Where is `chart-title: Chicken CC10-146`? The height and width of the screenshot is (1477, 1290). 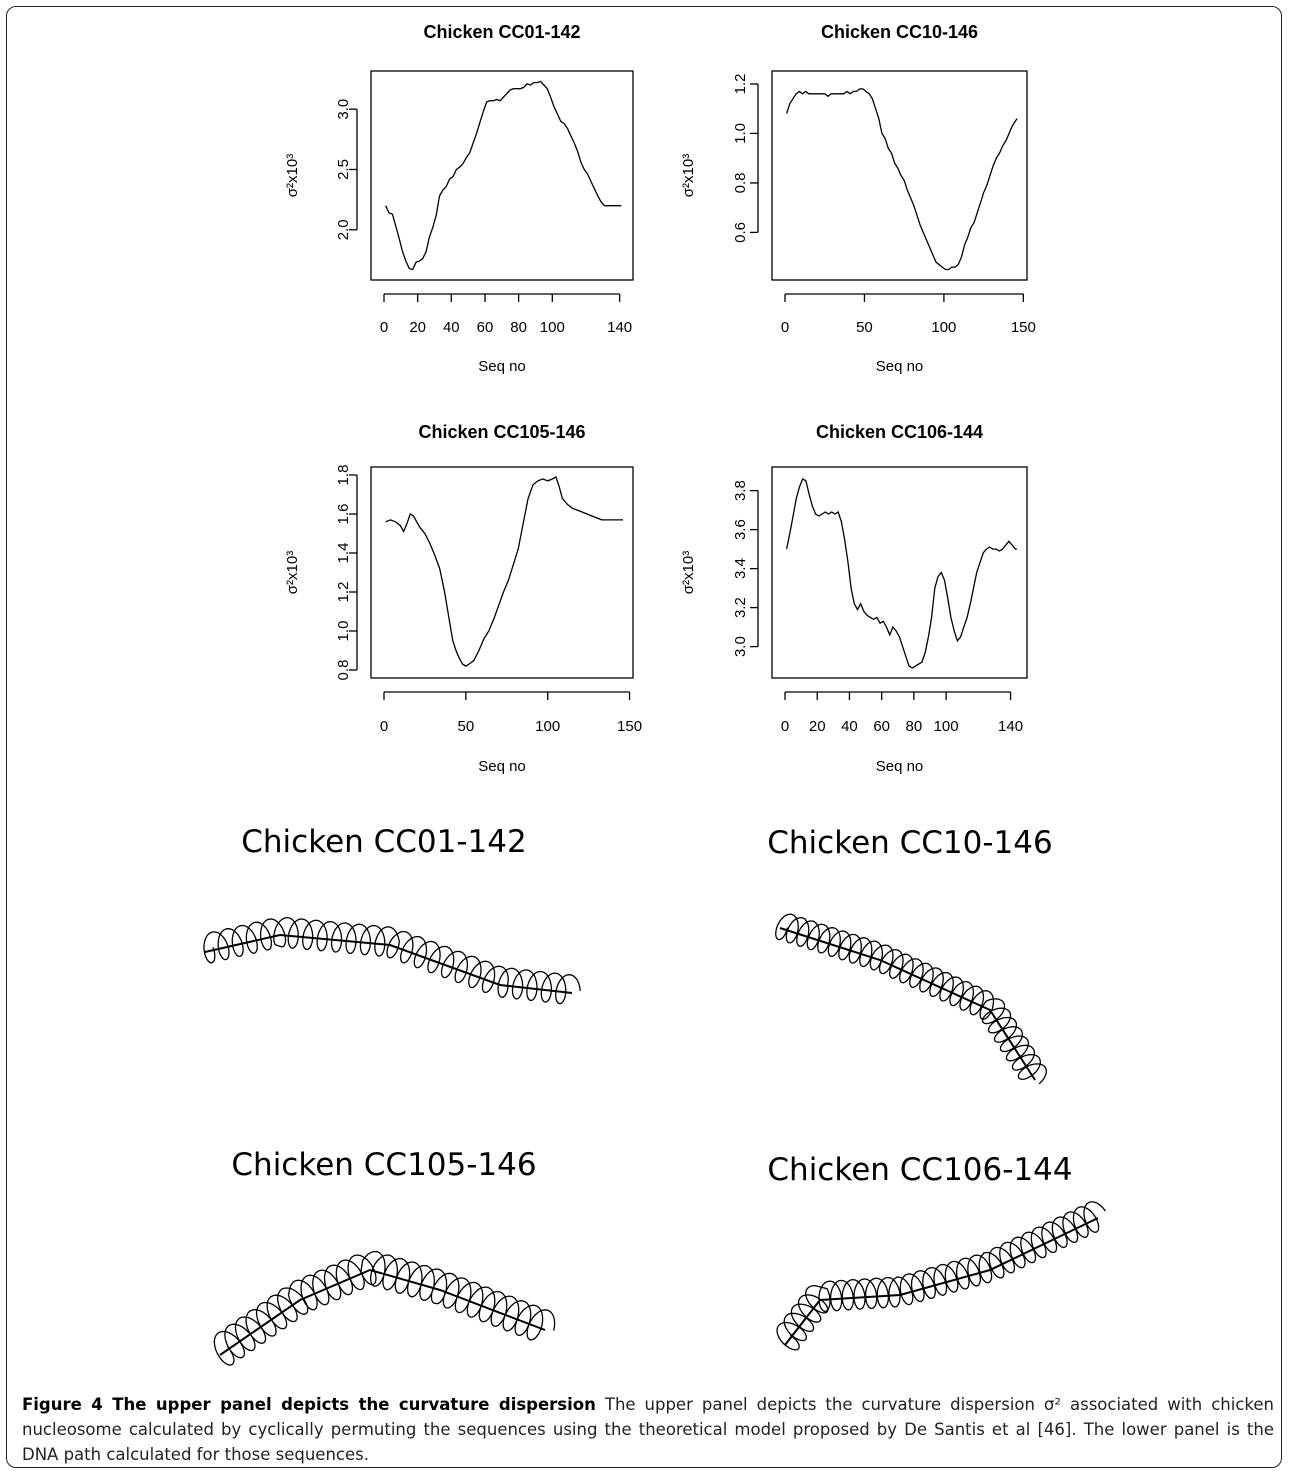
chart-title: Chicken CC10-146 is located at coordinates (899, 32).